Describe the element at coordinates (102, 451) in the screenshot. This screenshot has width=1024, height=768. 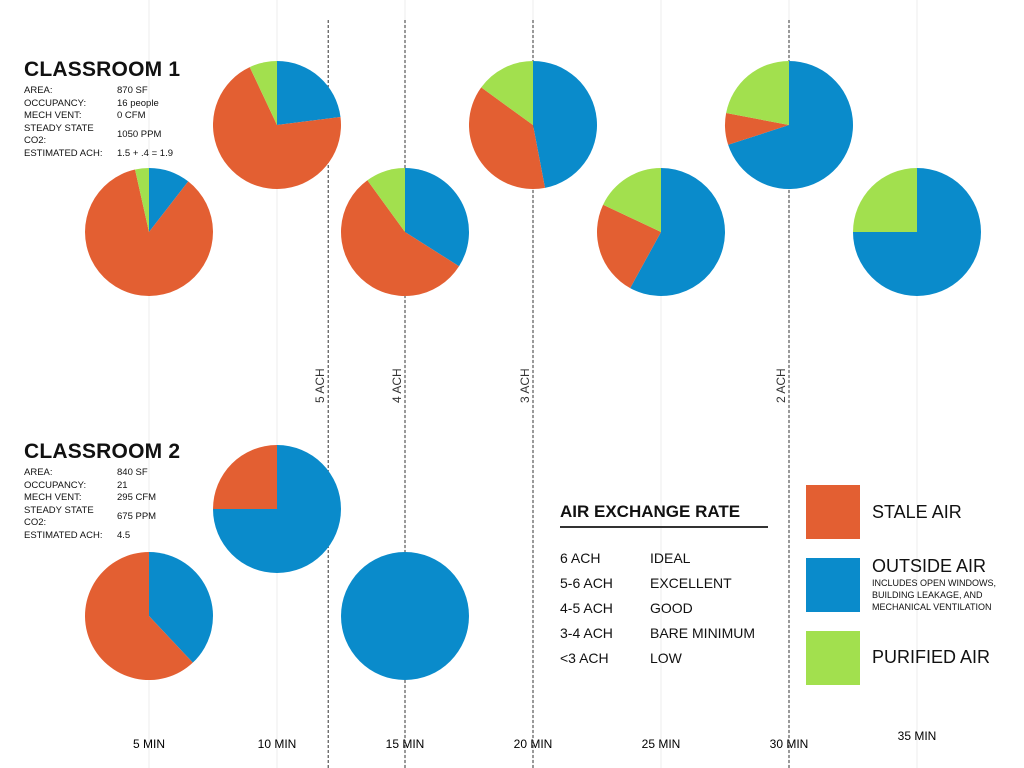
I see `classroom-2-title: CLASSROOM 2` at that location.